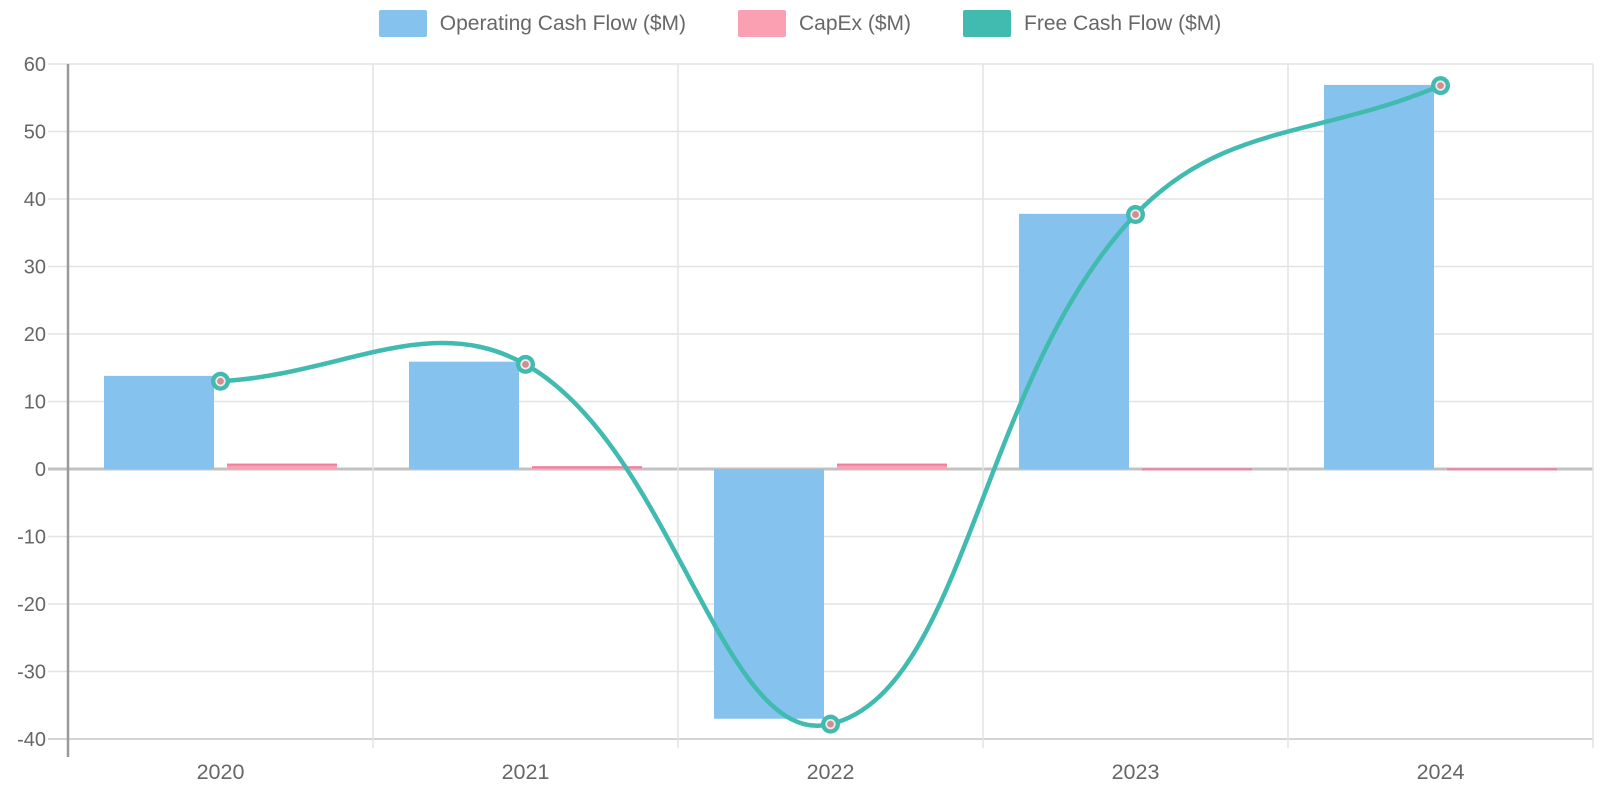 This screenshot has width=1600, height=800. I want to click on legend-label: CapEx ($M), so click(855, 23).